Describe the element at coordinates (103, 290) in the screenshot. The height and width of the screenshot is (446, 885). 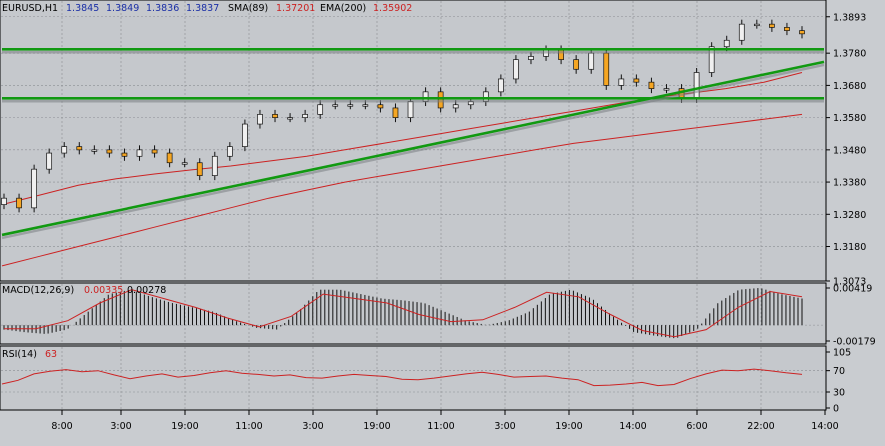
I see `macd-value: 0.00335` at that location.